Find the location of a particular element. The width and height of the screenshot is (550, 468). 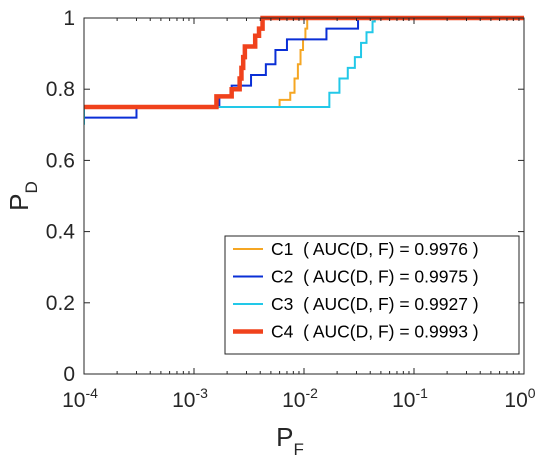

y-tick-label: 0 is located at coordinates (69, 374).